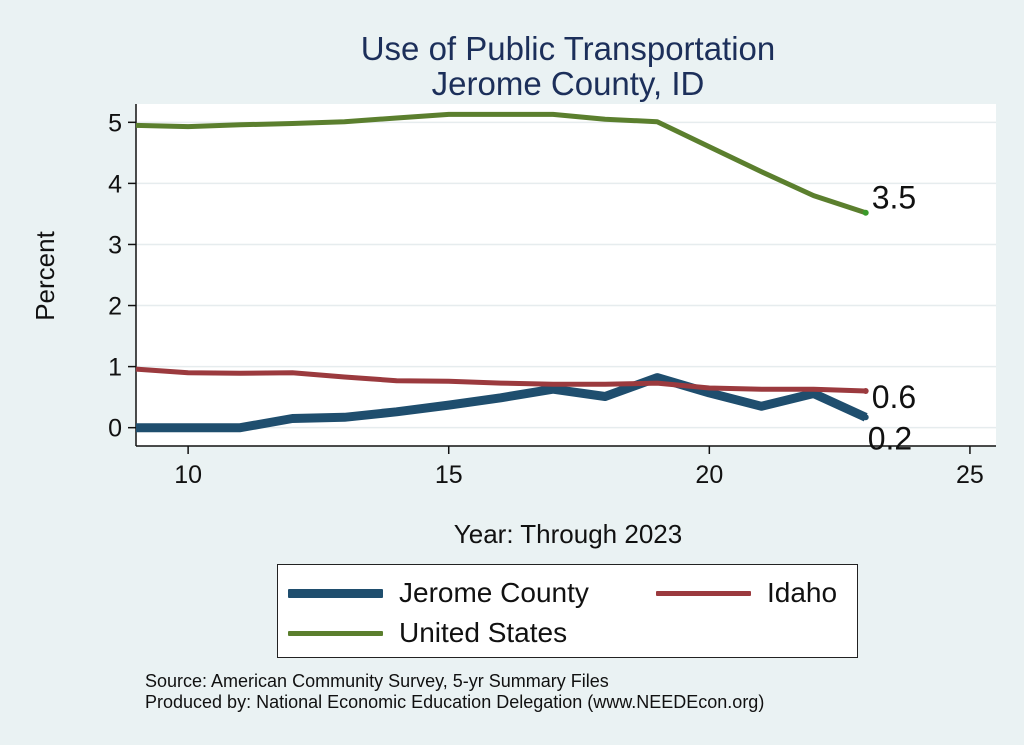  What do you see at coordinates (115, 123) in the screenshot?
I see `y-tick-label-5: 5` at bounding box center [115, 123].